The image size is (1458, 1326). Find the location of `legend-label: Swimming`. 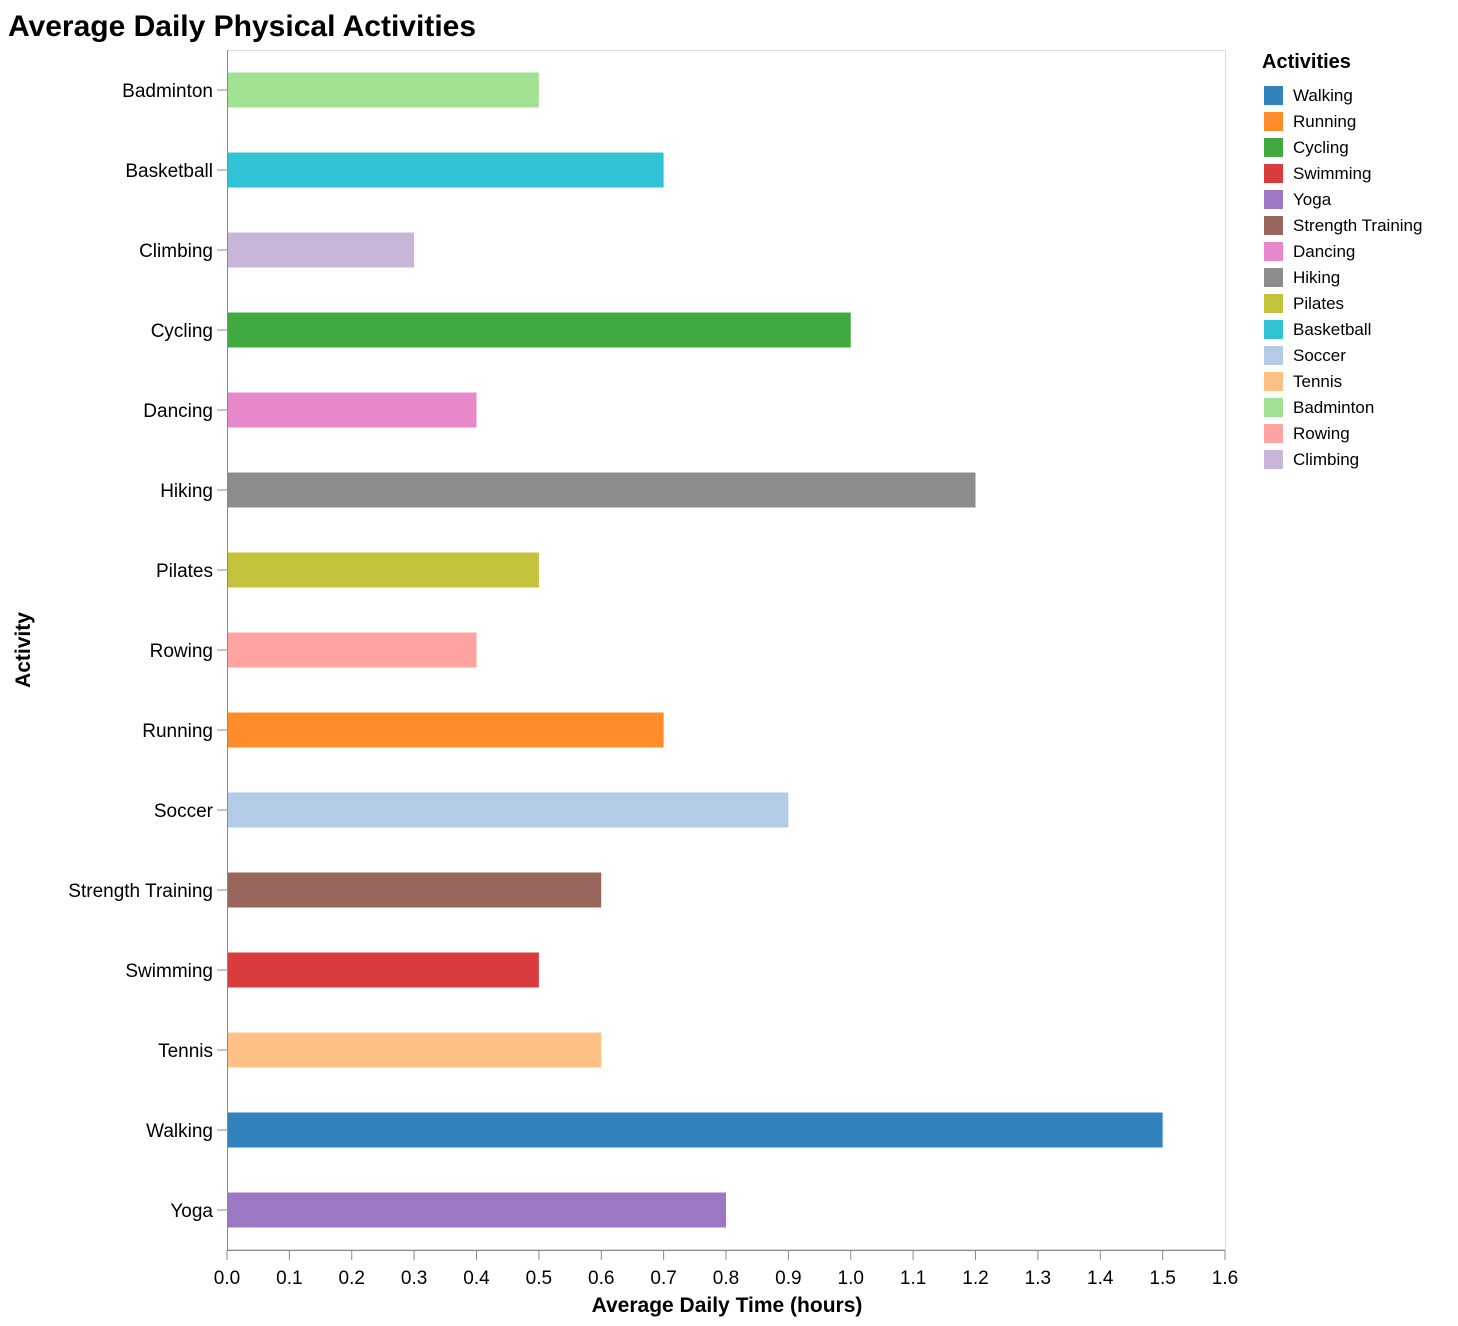

legend-label: Swimming is located at coordinates (1332, 173).